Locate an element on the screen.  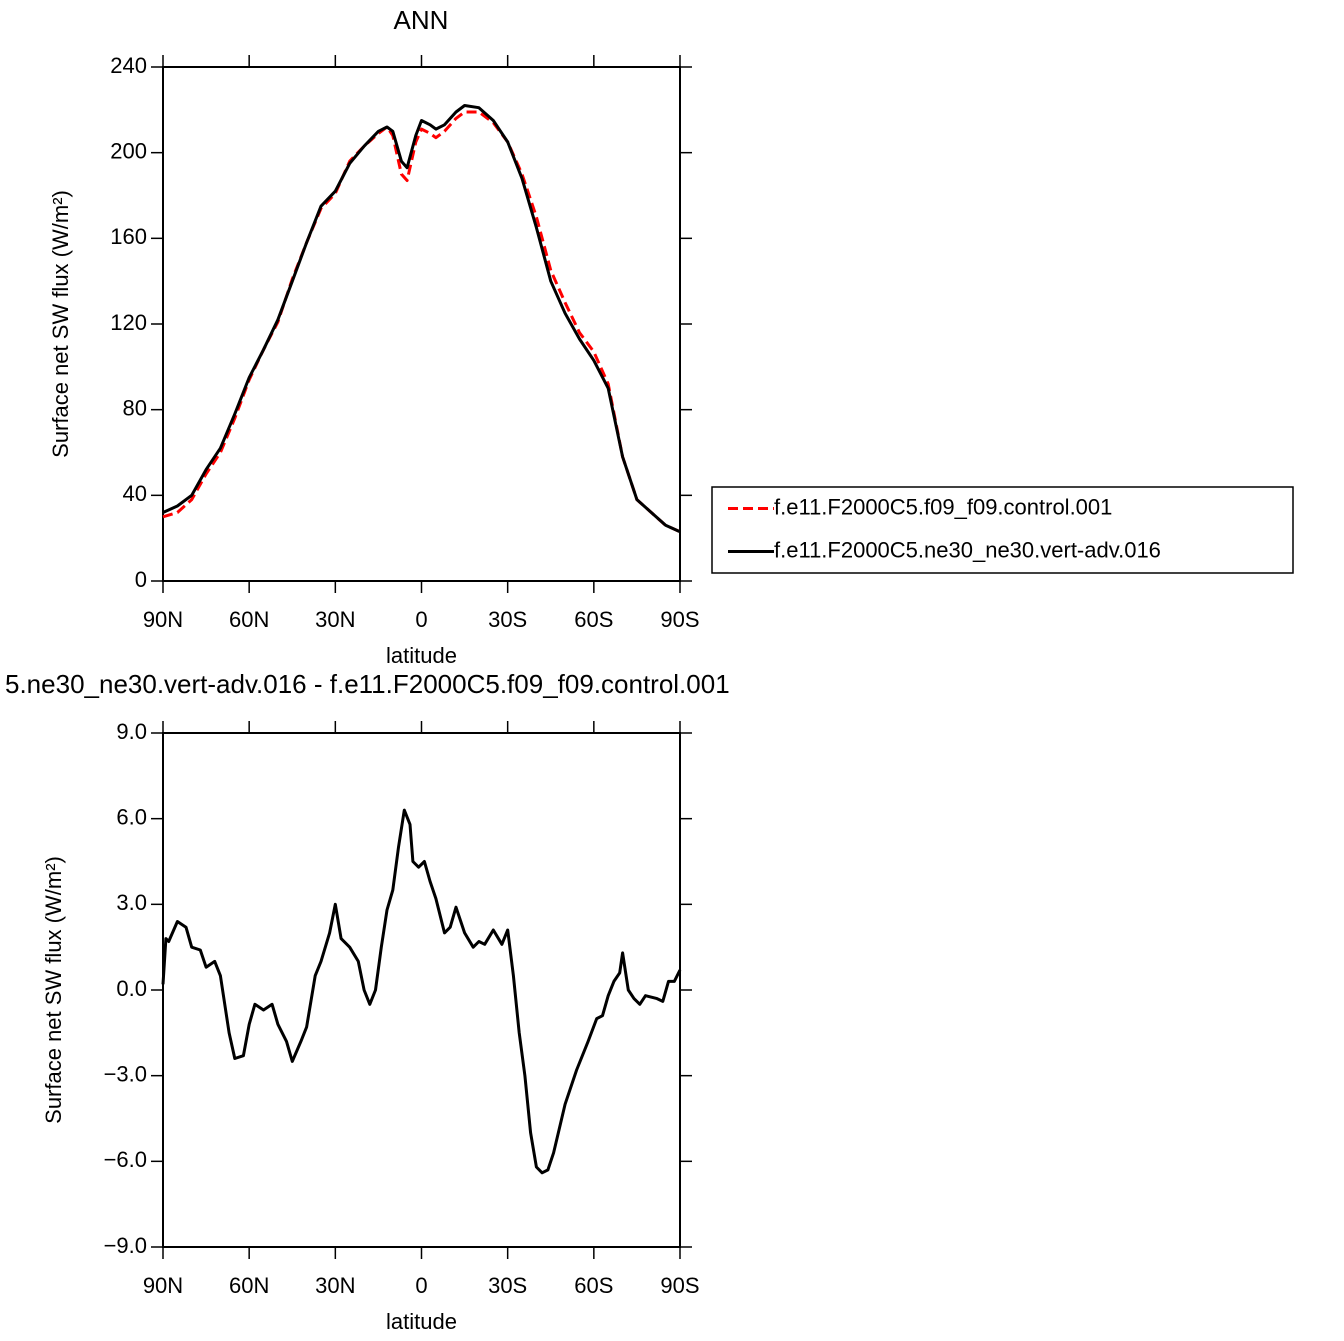
y-tick-label: −3.0 is located at coordinates (125, 1073).